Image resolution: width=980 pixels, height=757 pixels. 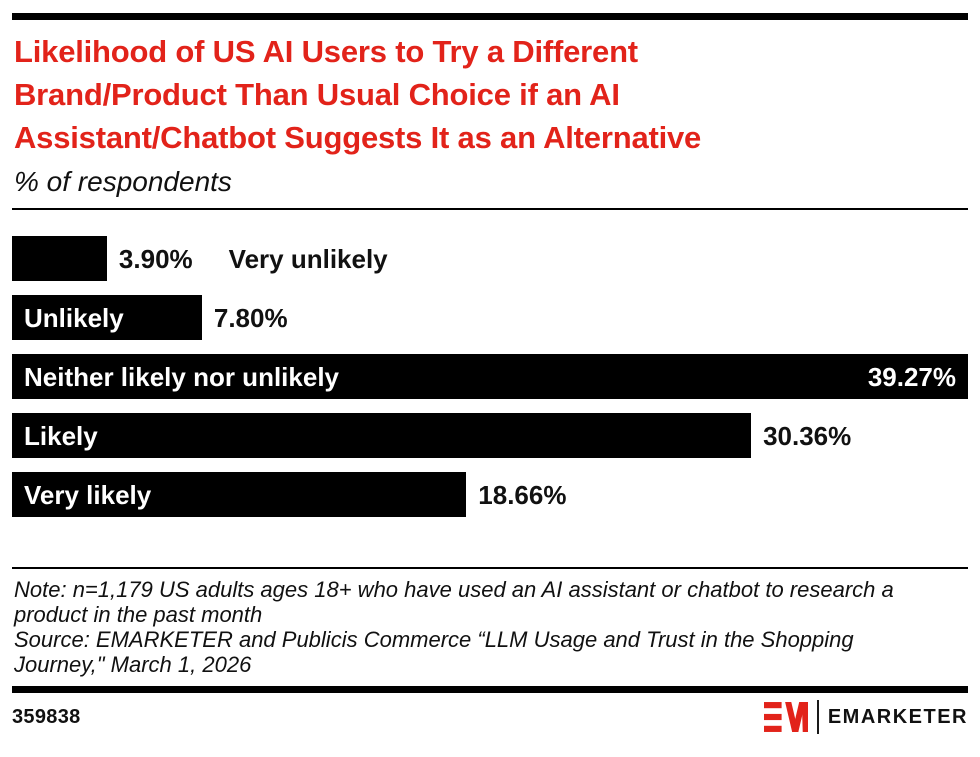 What do you see at coordinates (181, 376) in the screenshot?
I see `bar-label: Neither likely nor unlikely` at bounding box center [181, 376].